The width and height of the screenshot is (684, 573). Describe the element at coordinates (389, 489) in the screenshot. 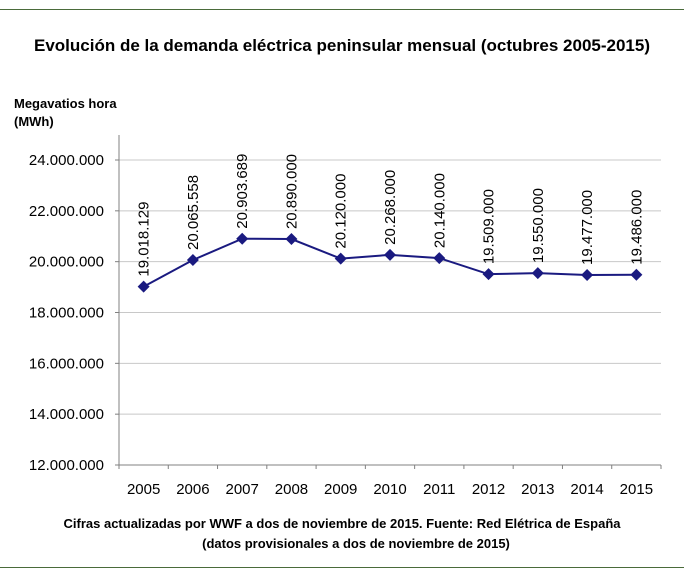

I see `x-tick-label: 2010` at that location.